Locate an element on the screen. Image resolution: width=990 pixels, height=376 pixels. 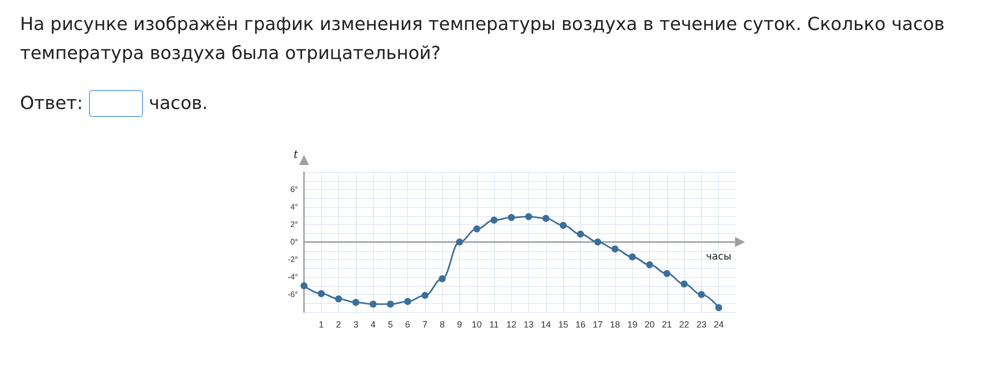
x-tick-label: 16 is located at coordinates (580, 325).